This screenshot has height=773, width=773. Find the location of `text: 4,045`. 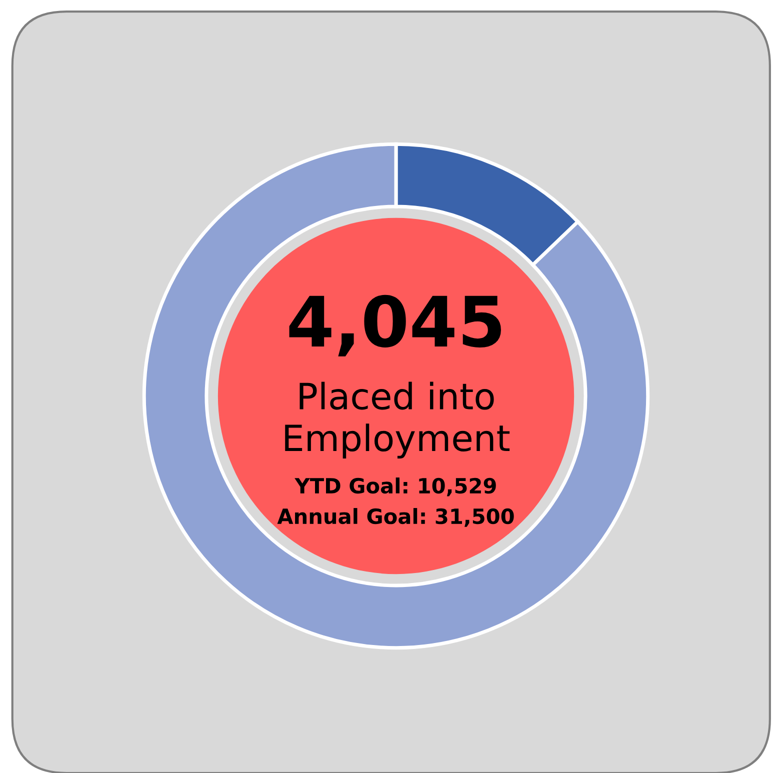

text: 4,045 is located at coordinates (395, 325).